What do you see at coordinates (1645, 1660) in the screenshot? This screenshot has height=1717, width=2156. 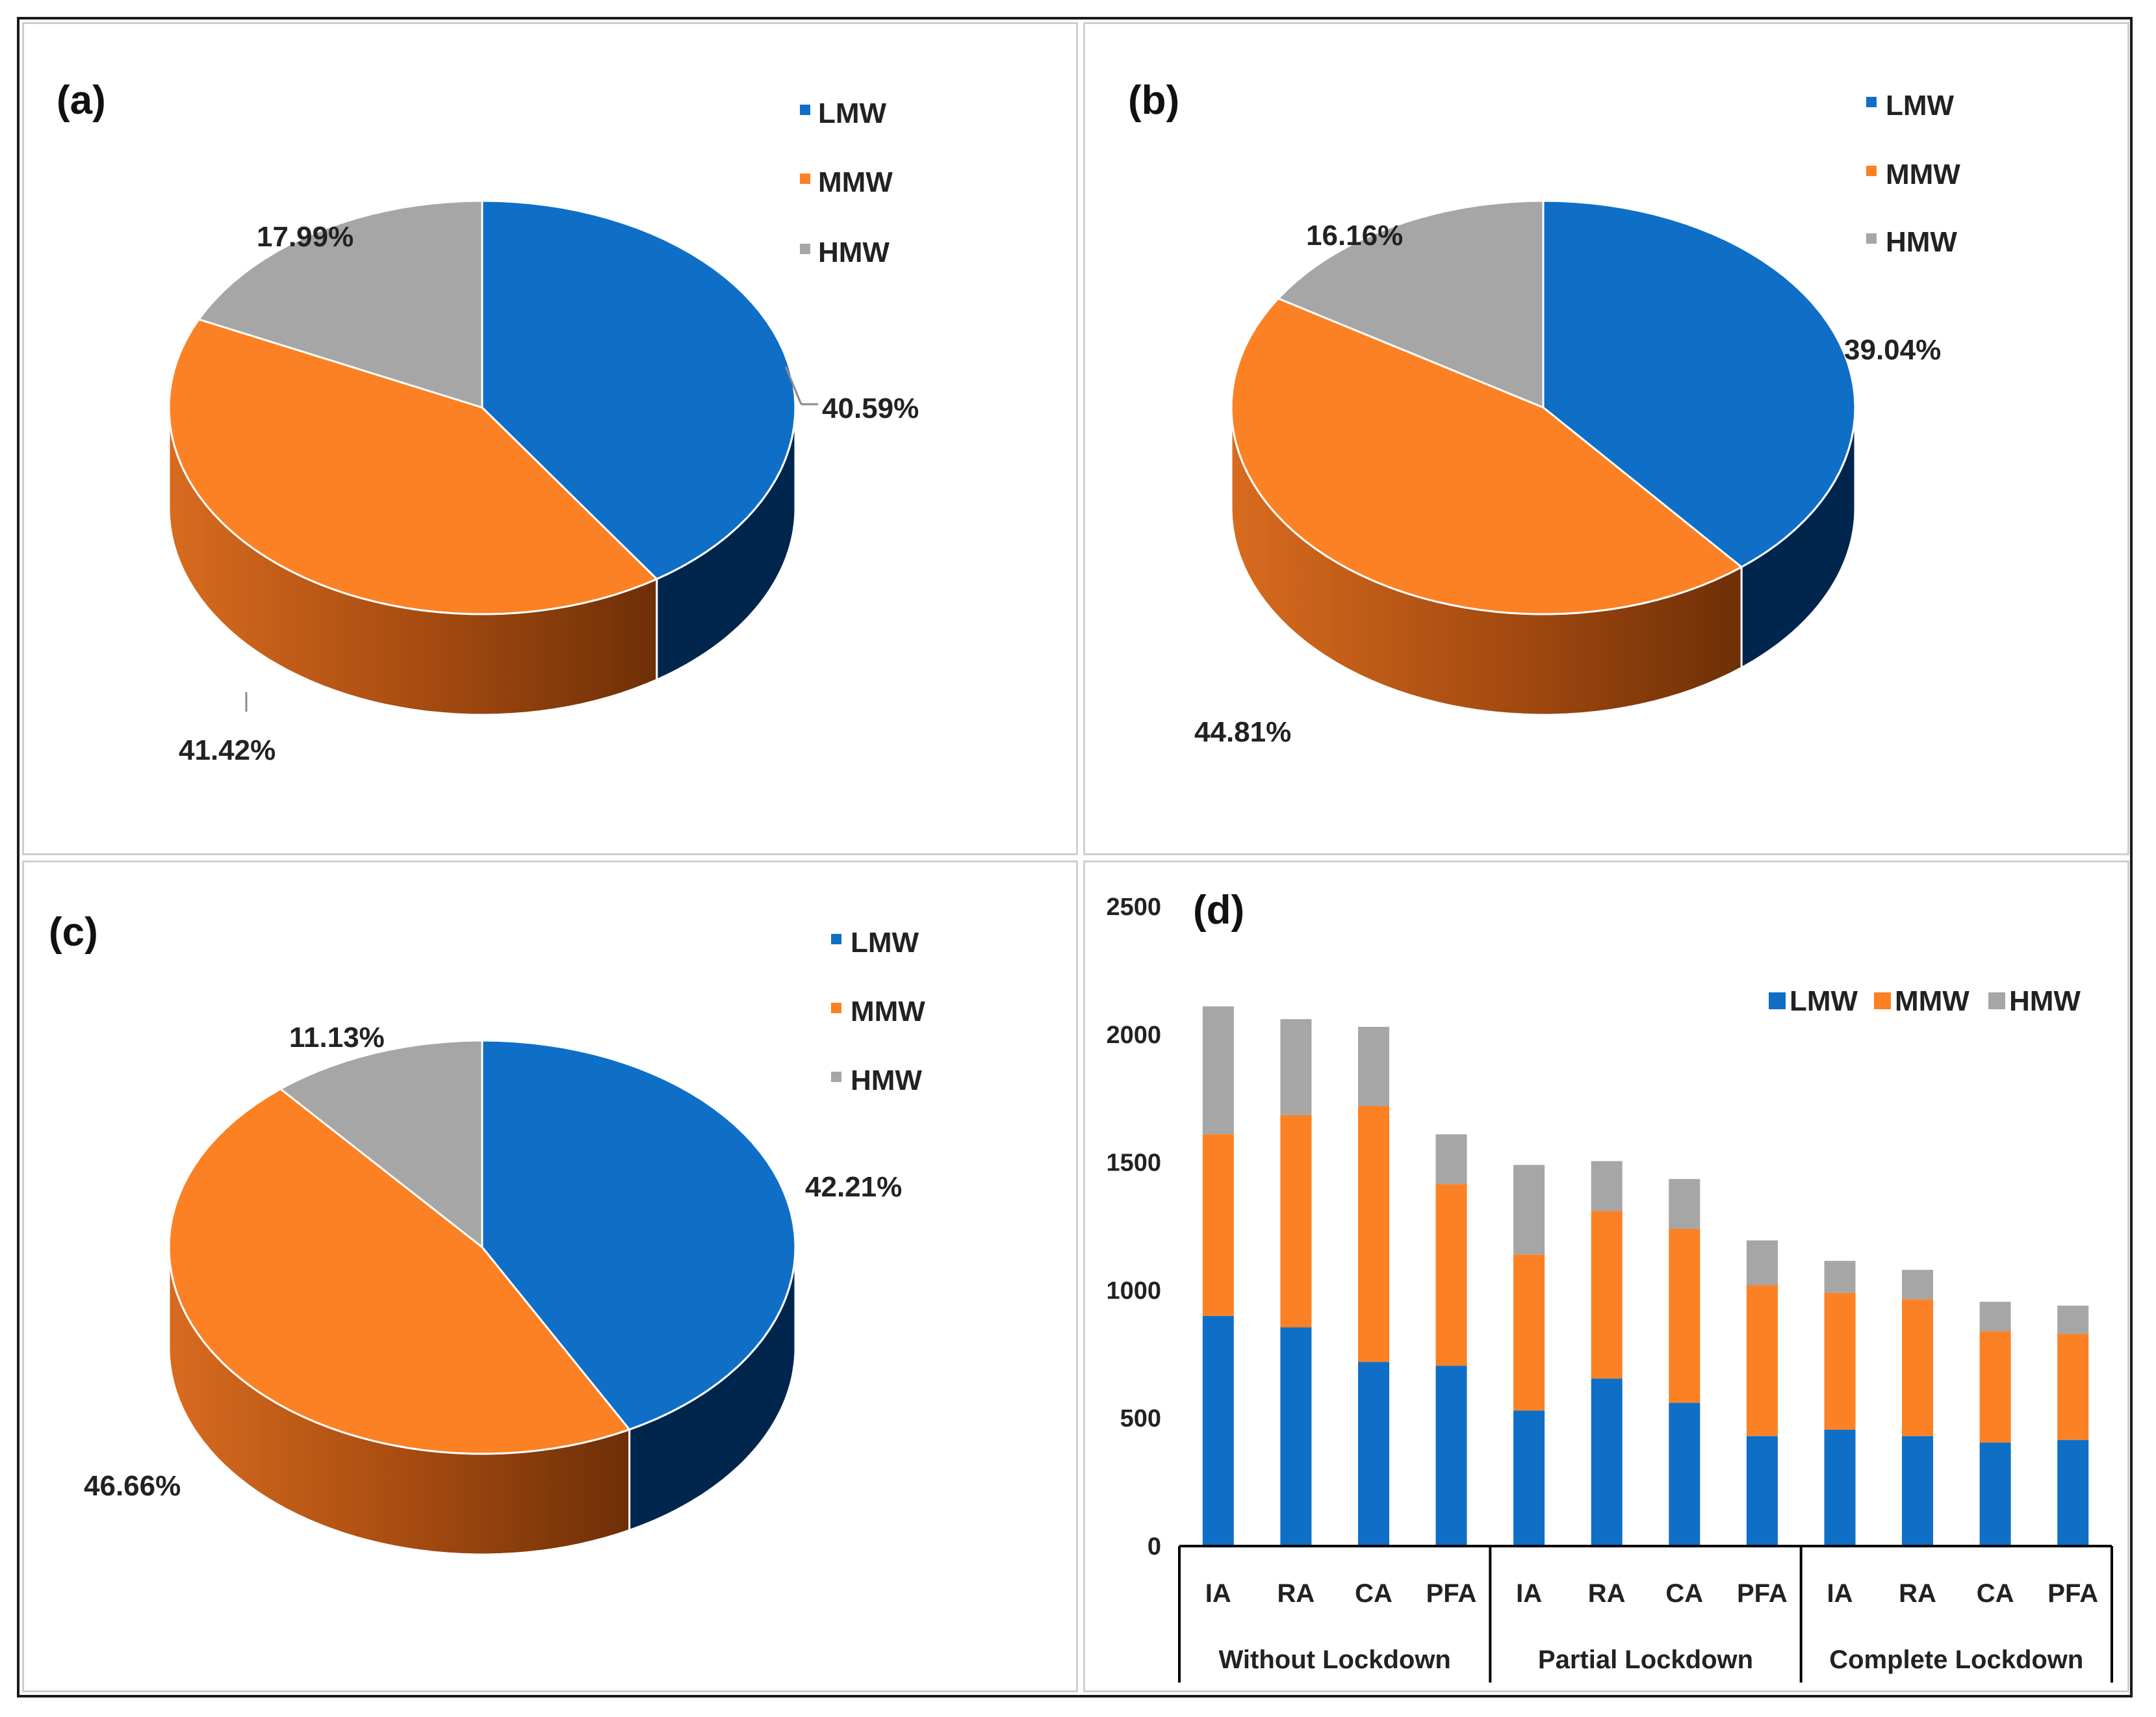 I see `group-label: Partial Lockdown` at bounding box center [1645, 1660].